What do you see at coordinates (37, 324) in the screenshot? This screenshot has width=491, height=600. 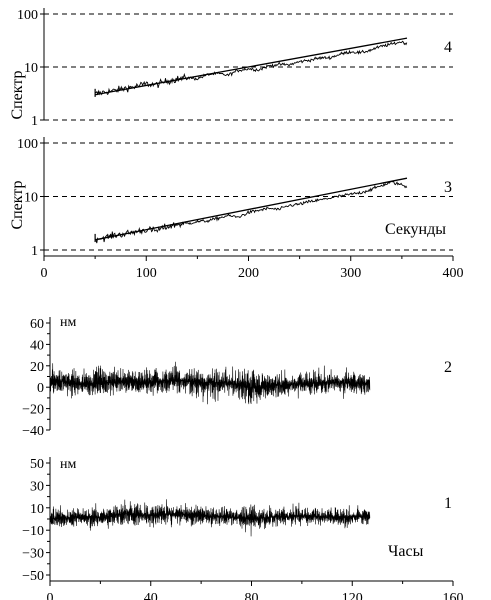 I see `y-tick-label: 60` at bounding box center [37, 324].